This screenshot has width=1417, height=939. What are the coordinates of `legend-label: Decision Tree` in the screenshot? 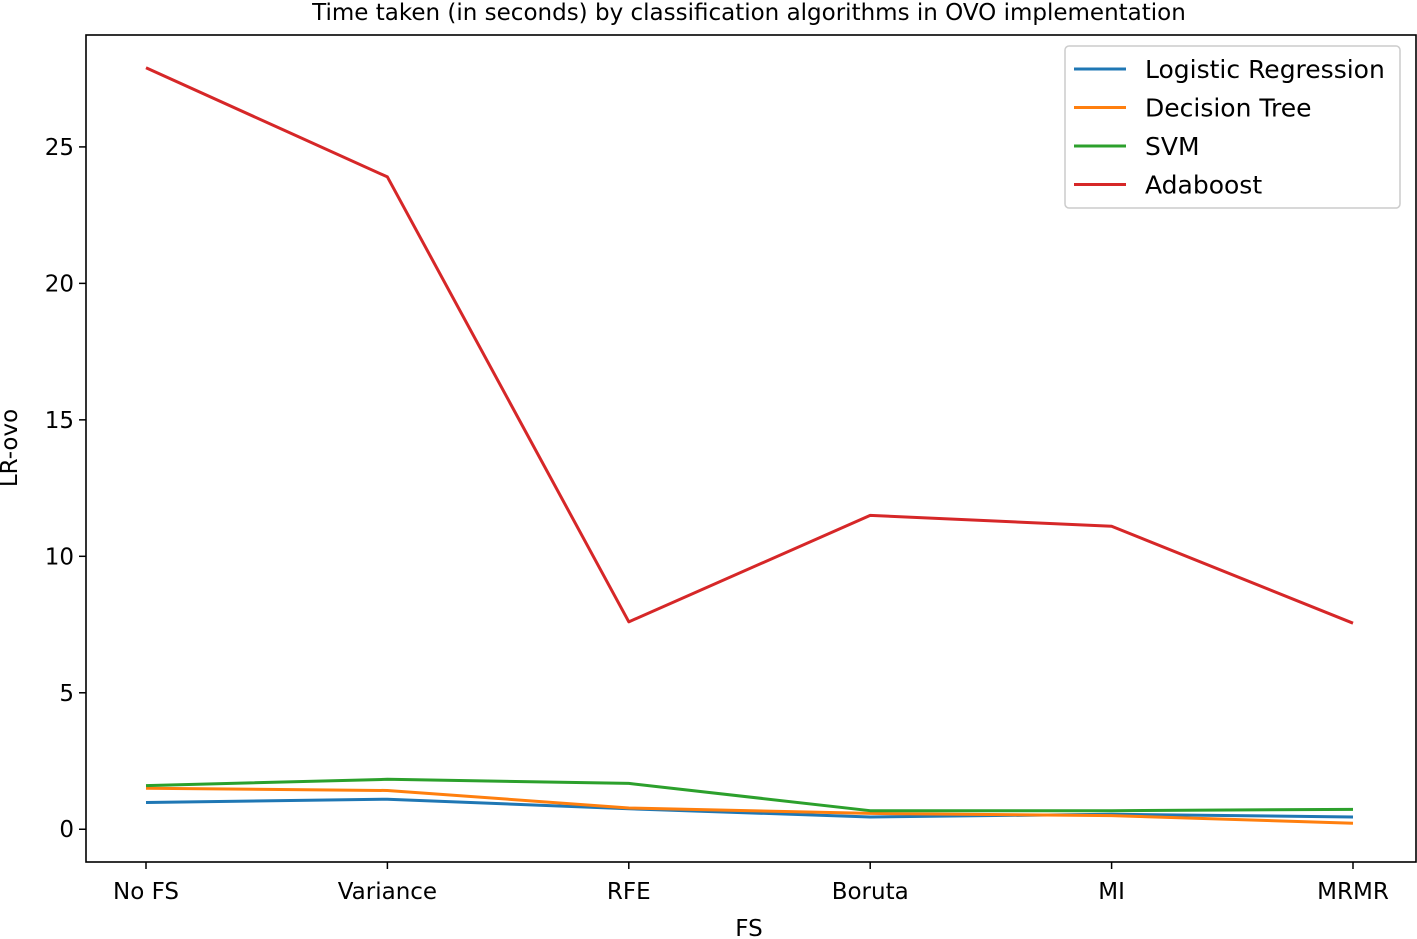 It's located at (1228, 108).